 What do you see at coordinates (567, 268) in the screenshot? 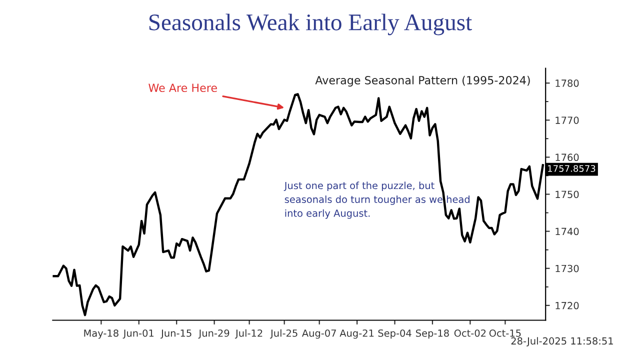
I see `y-tick-label: 1730` at bounding box center [567, 268].